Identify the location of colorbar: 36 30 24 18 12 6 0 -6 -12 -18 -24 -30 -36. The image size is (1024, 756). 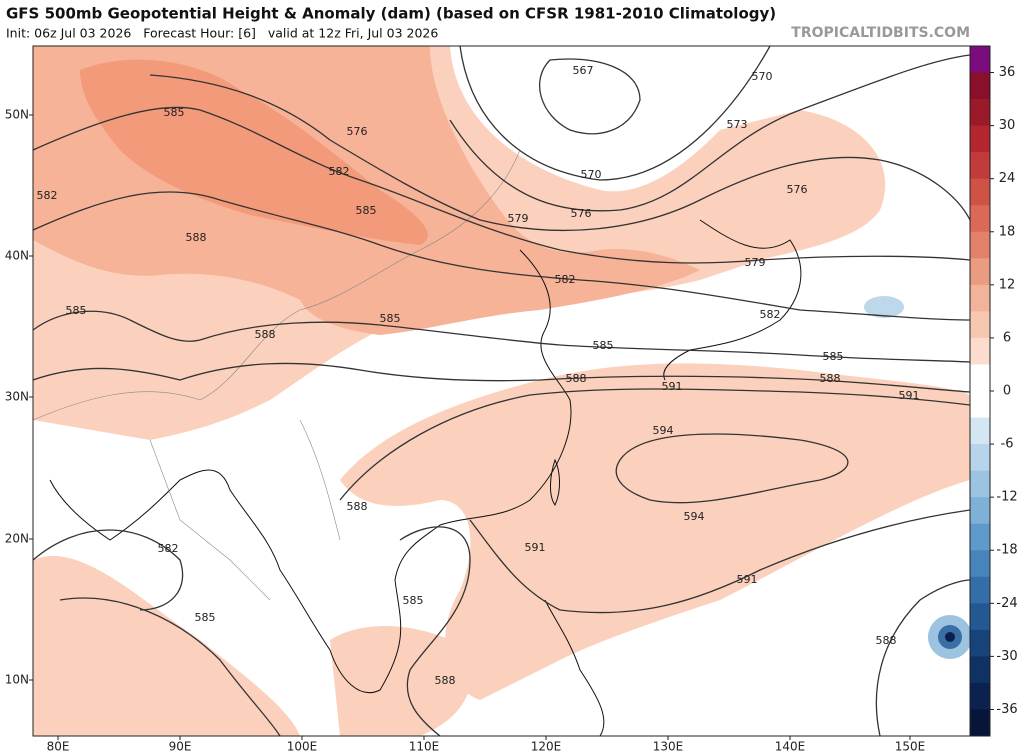
(993, 391).